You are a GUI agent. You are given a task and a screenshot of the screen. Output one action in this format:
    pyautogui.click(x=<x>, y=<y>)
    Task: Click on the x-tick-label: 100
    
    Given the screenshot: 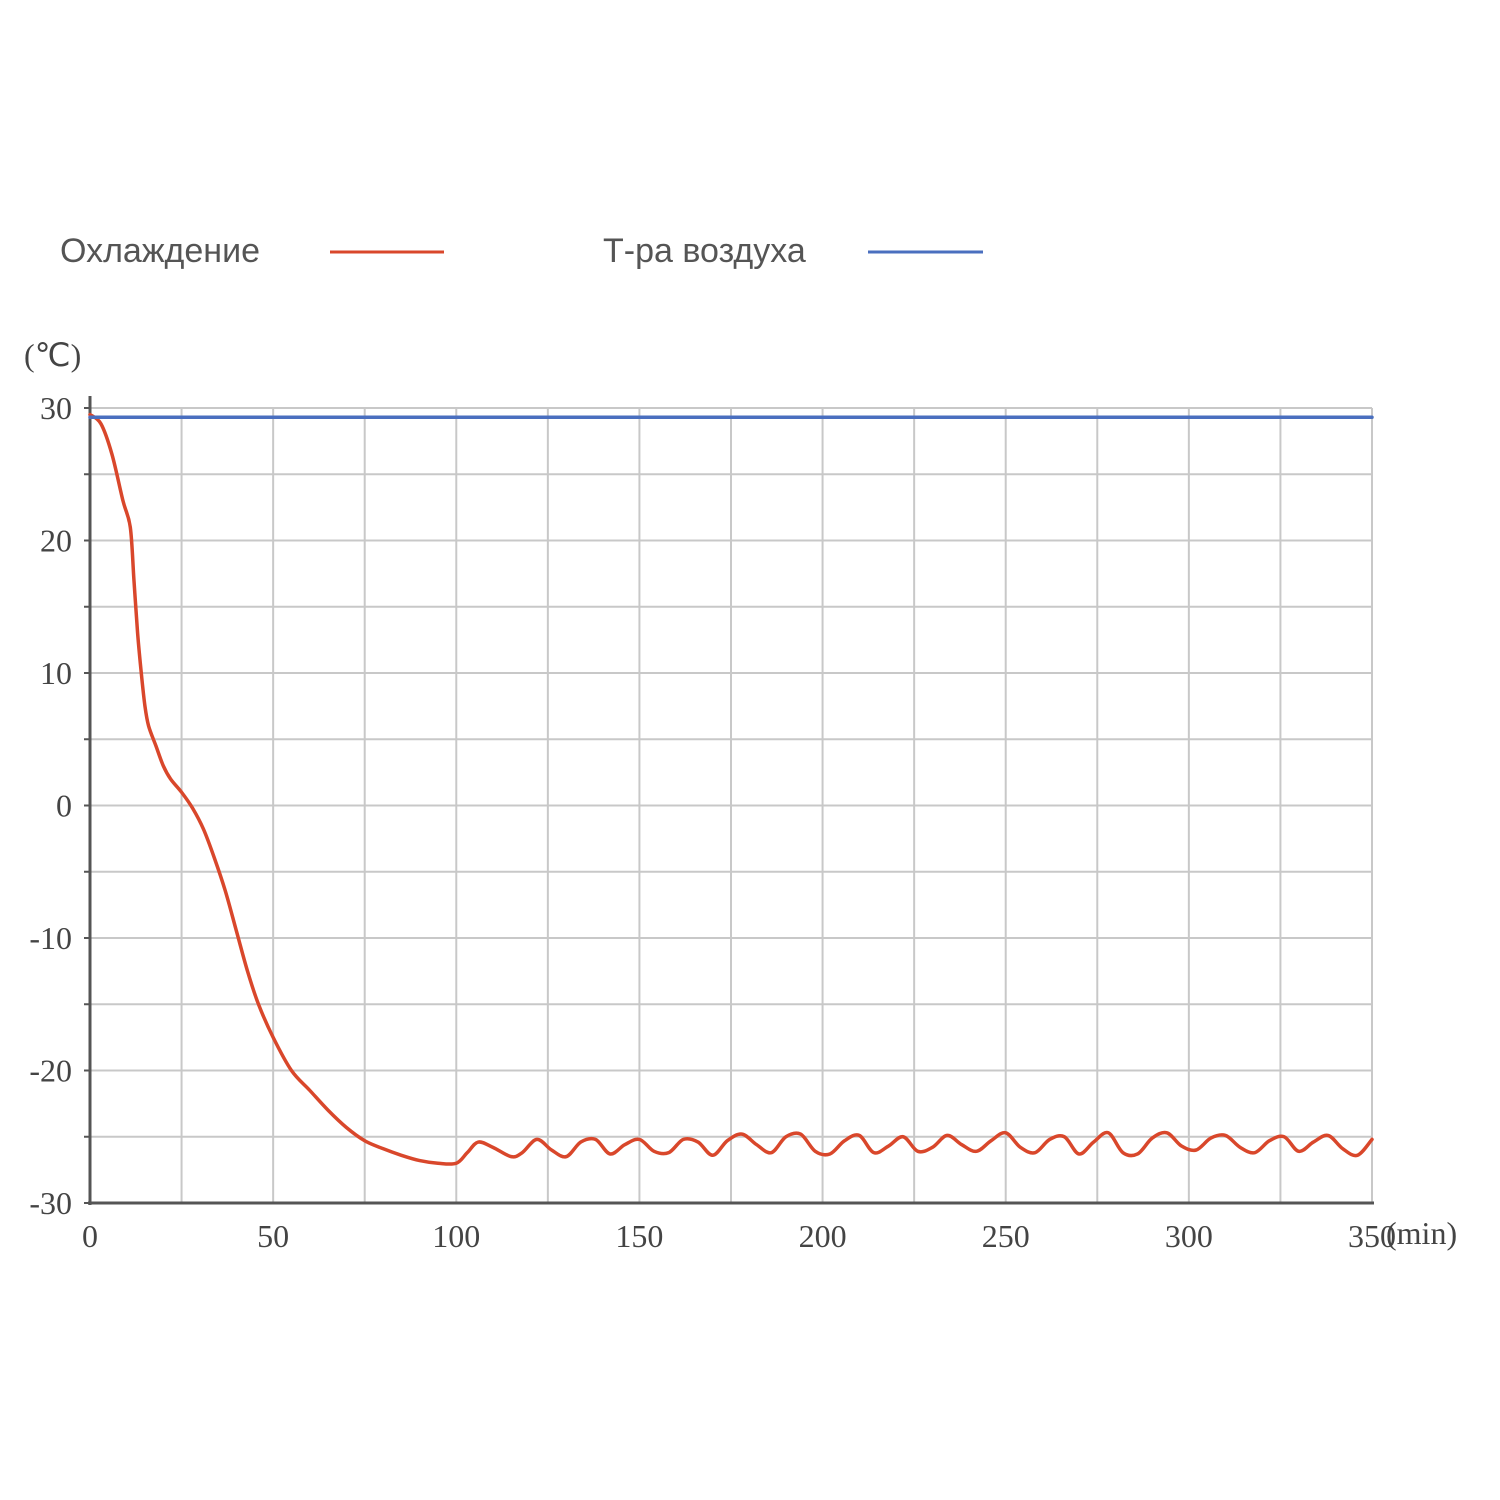 What is the action you would take?
    pyautogui.click(x=456, y=1236)
    